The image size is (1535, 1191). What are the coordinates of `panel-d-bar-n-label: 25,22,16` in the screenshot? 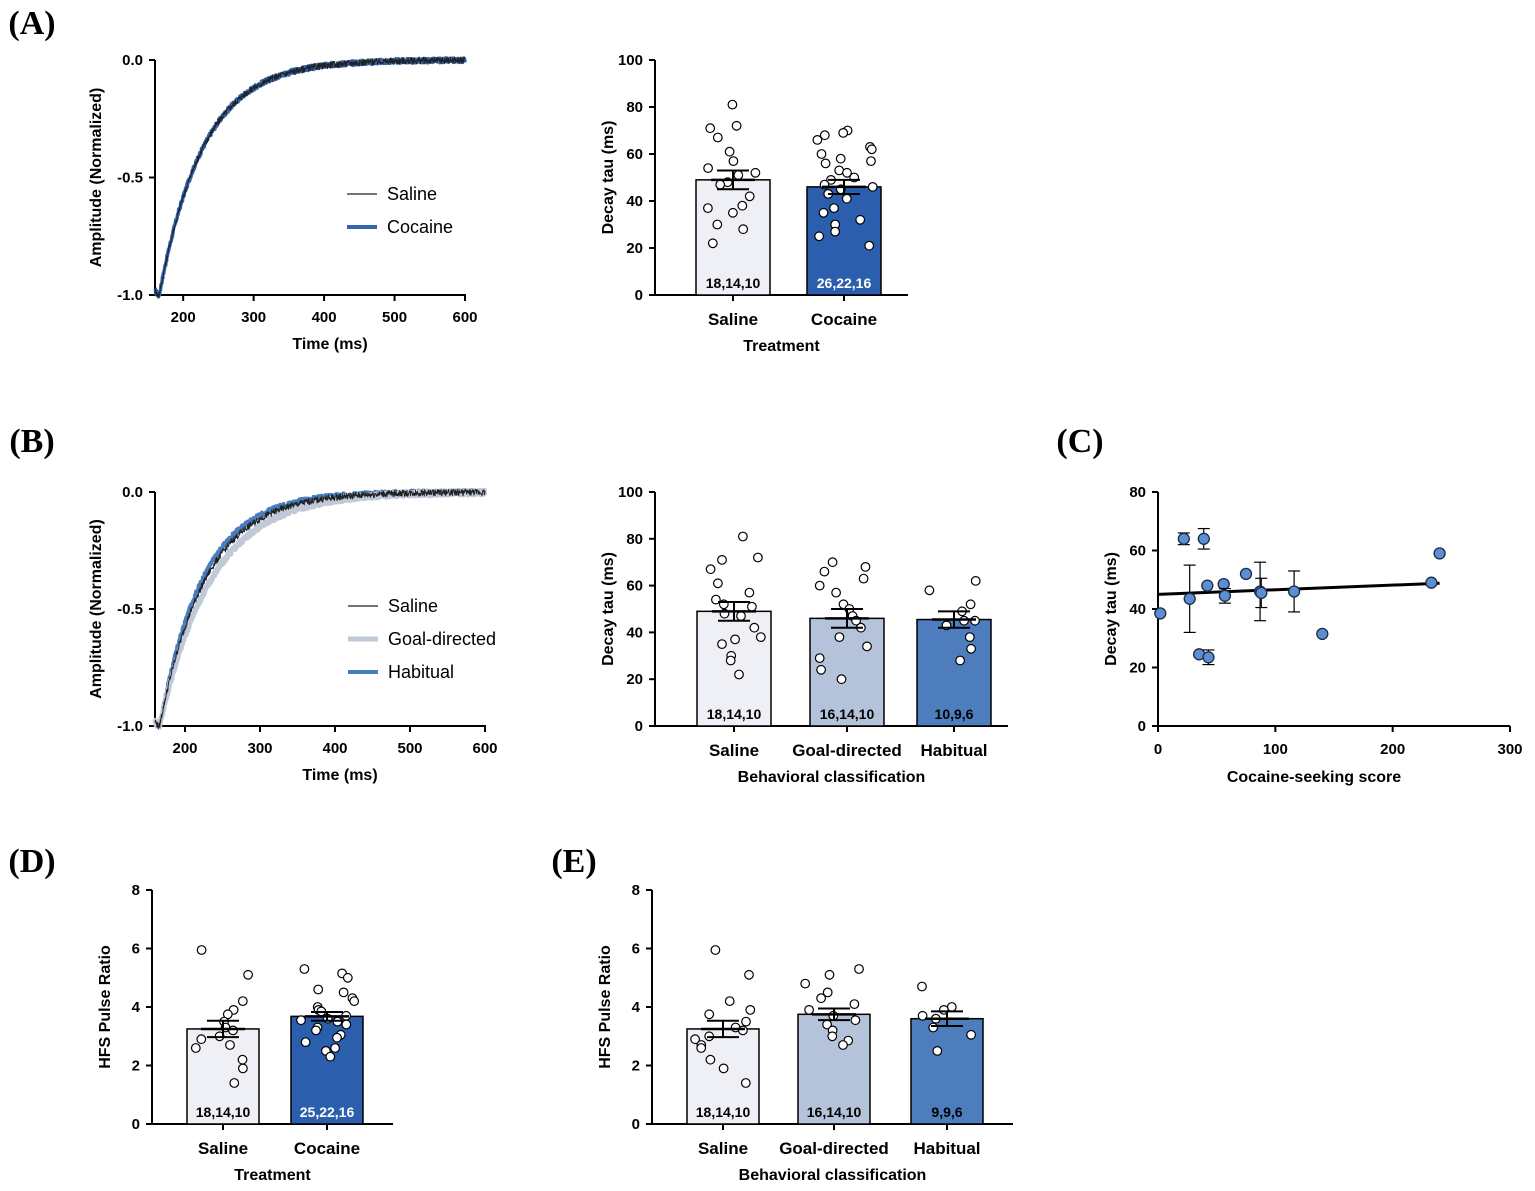 It's located at (327, 1112).